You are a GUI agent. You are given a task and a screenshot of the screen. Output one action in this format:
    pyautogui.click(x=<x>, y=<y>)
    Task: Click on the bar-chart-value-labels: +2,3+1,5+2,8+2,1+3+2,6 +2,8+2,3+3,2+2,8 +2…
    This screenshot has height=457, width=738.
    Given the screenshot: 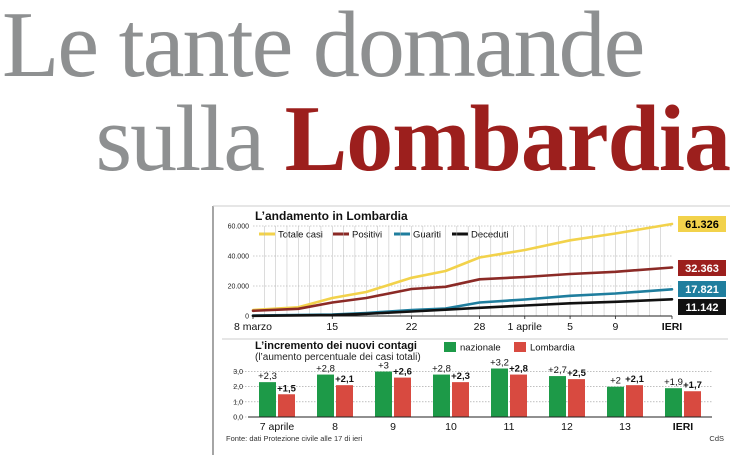 What is the action you would take?
    pyautogui.click(x=480, y=376)
    